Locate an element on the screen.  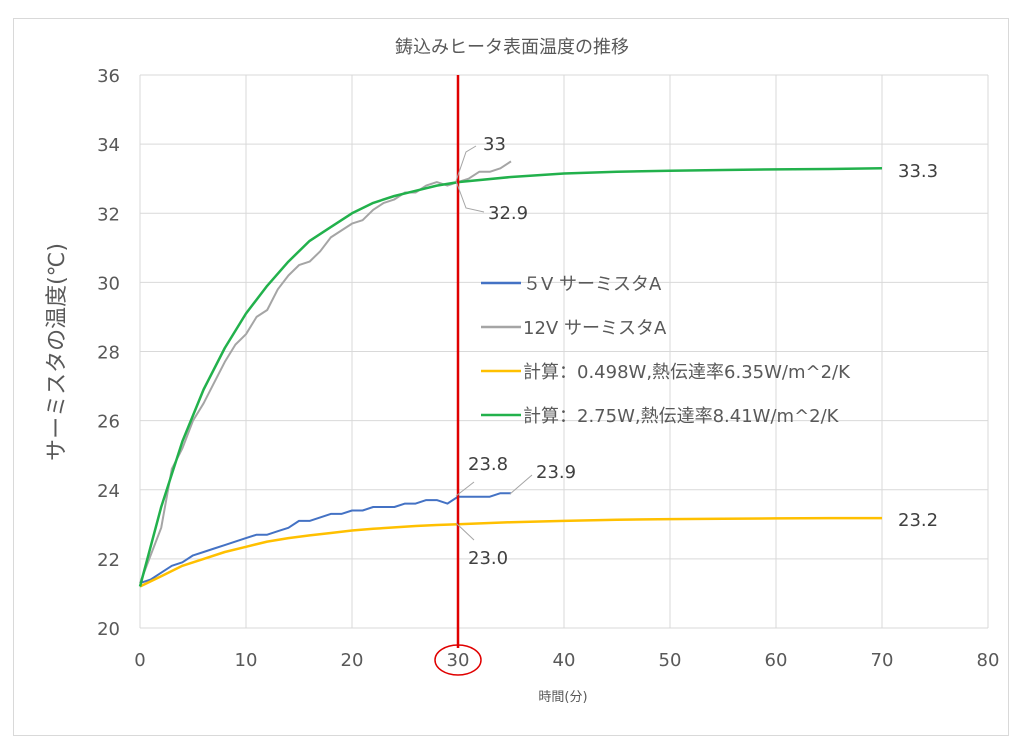
legend-entry-3: 計算：2.75W,熱伝達率8.41W/m^2/K is located at coordinates (681, 416).